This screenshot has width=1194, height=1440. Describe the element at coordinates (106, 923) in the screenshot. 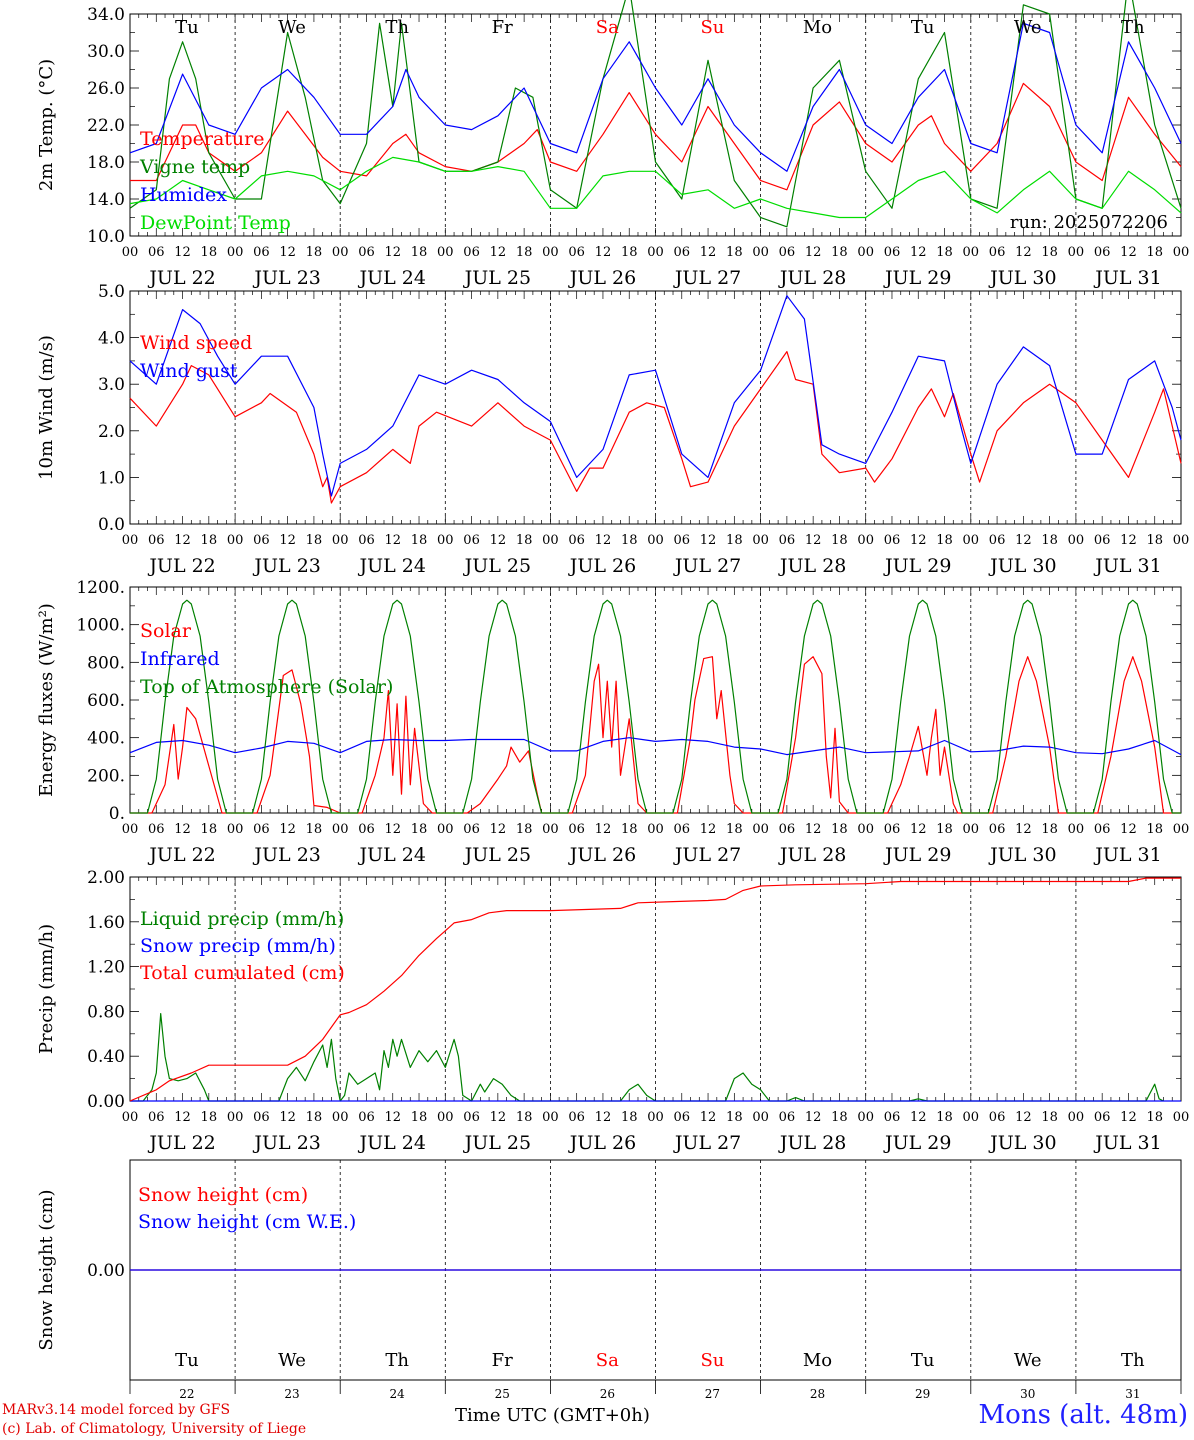

I see `y-tick-label: 1.60` at that location.